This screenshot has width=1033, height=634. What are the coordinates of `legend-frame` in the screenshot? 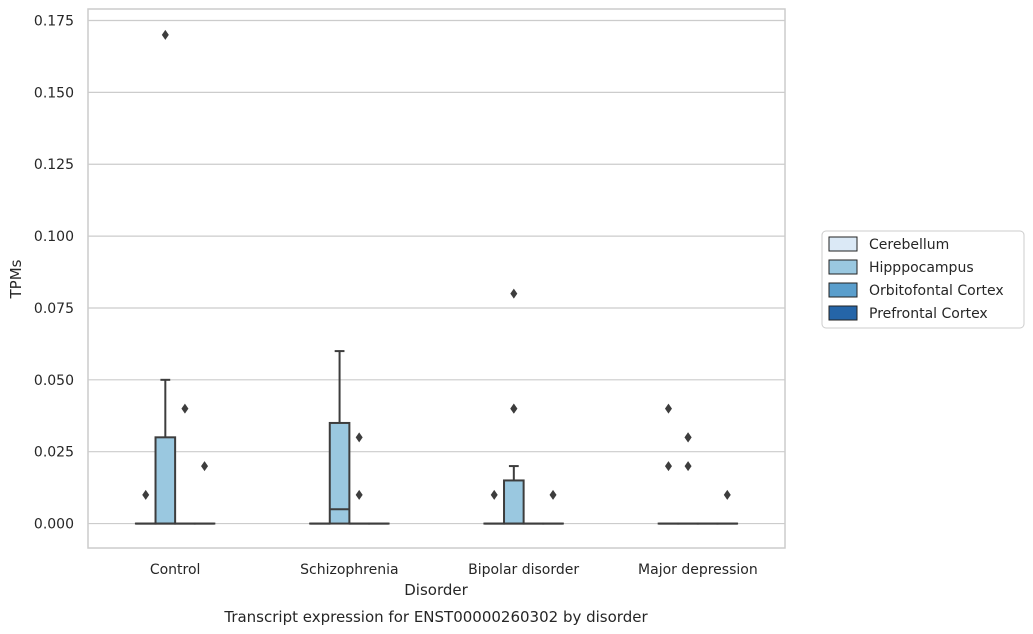 It's located at (923, 279).